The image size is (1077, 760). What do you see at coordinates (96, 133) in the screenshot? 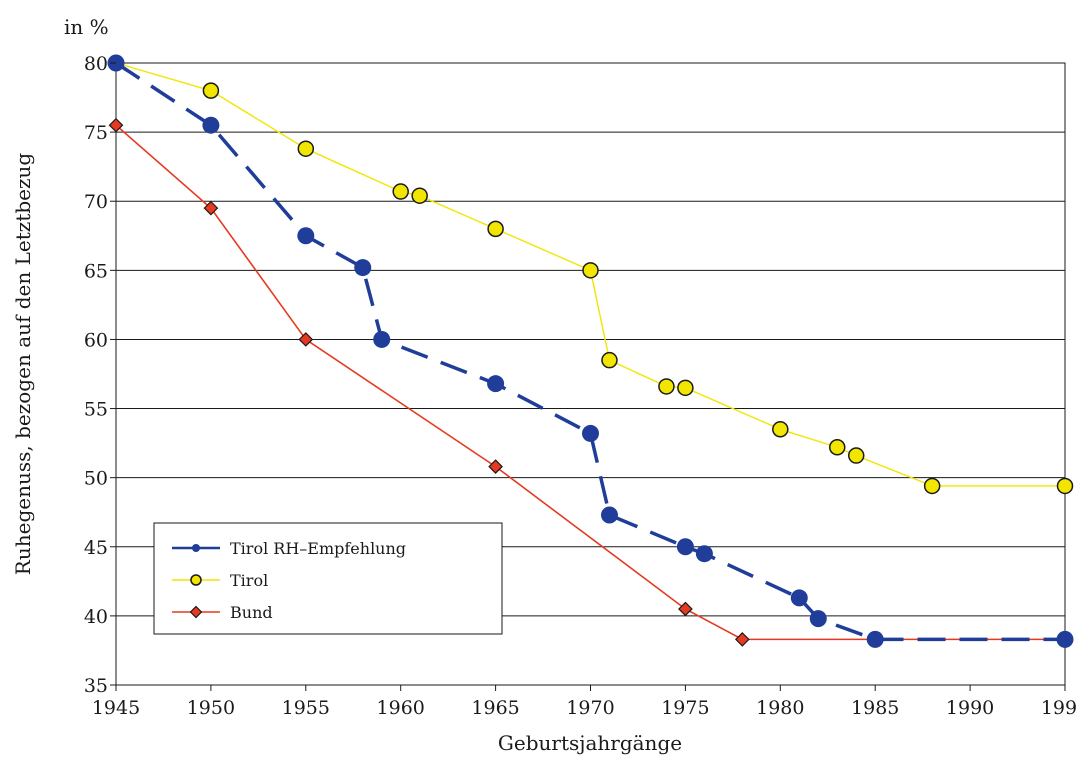
I see `y-tick-label: 75` at bounding box center [96, 133].